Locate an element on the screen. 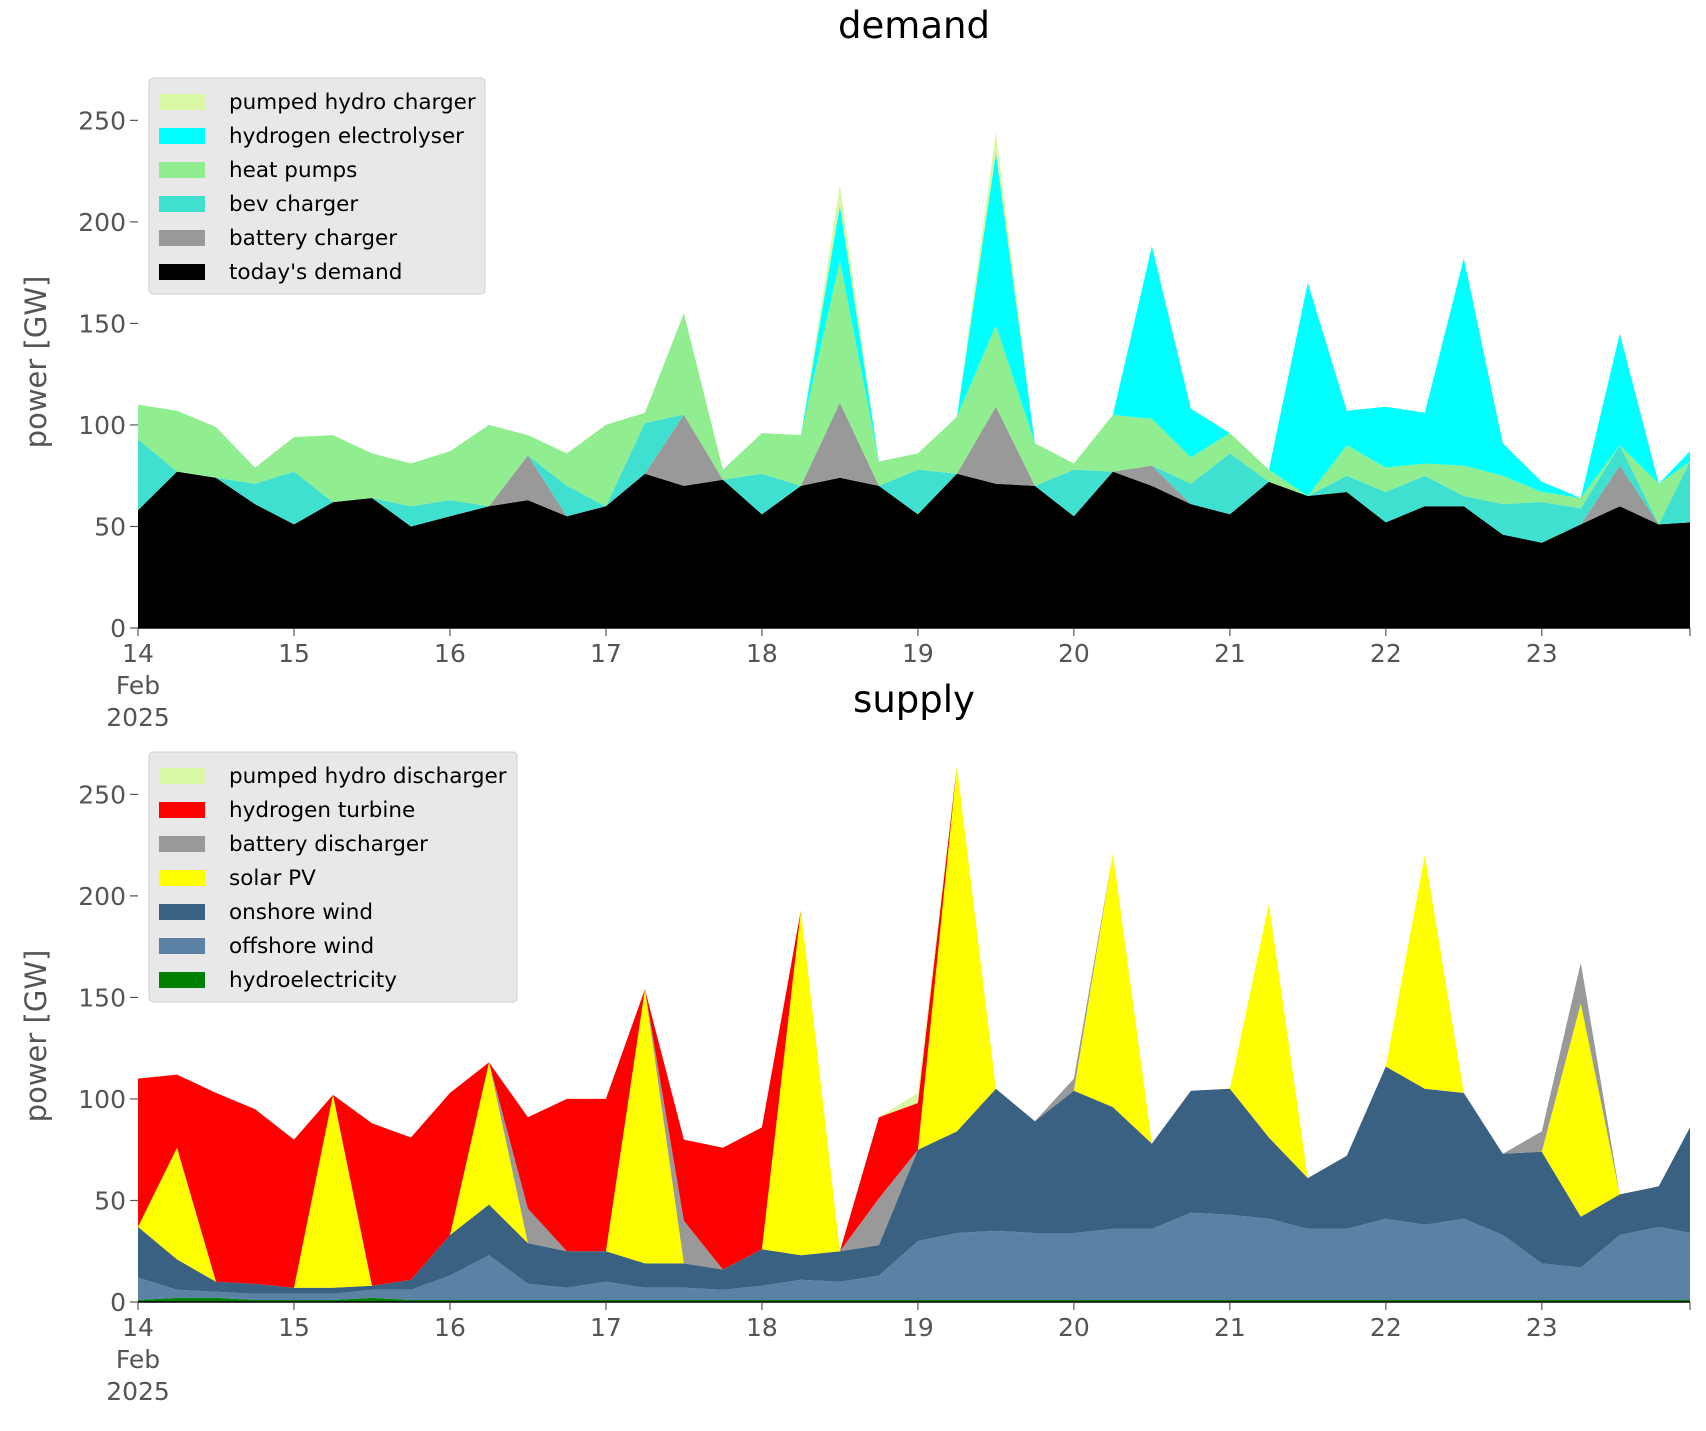 This screenshot has height=1431, width=1706. legend-label: battery charger is located at coordinates (313, 238).